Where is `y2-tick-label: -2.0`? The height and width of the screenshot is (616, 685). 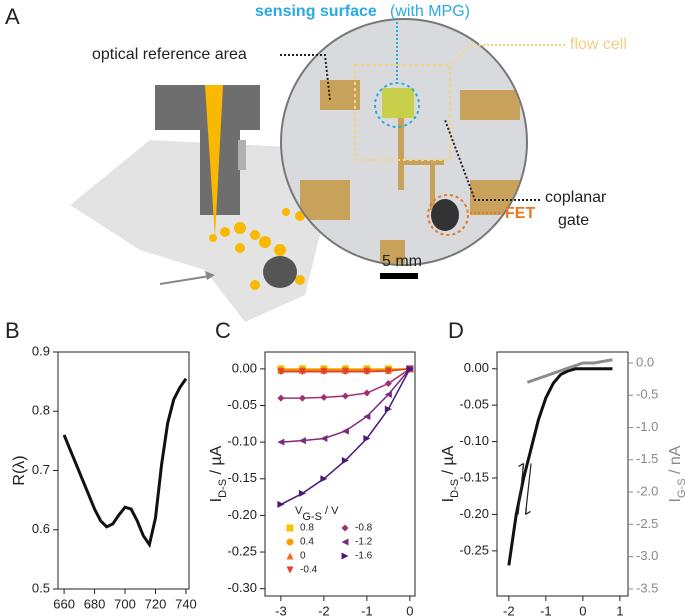 y2-tick-label: -2.0 is located at coordinates (647, 491).